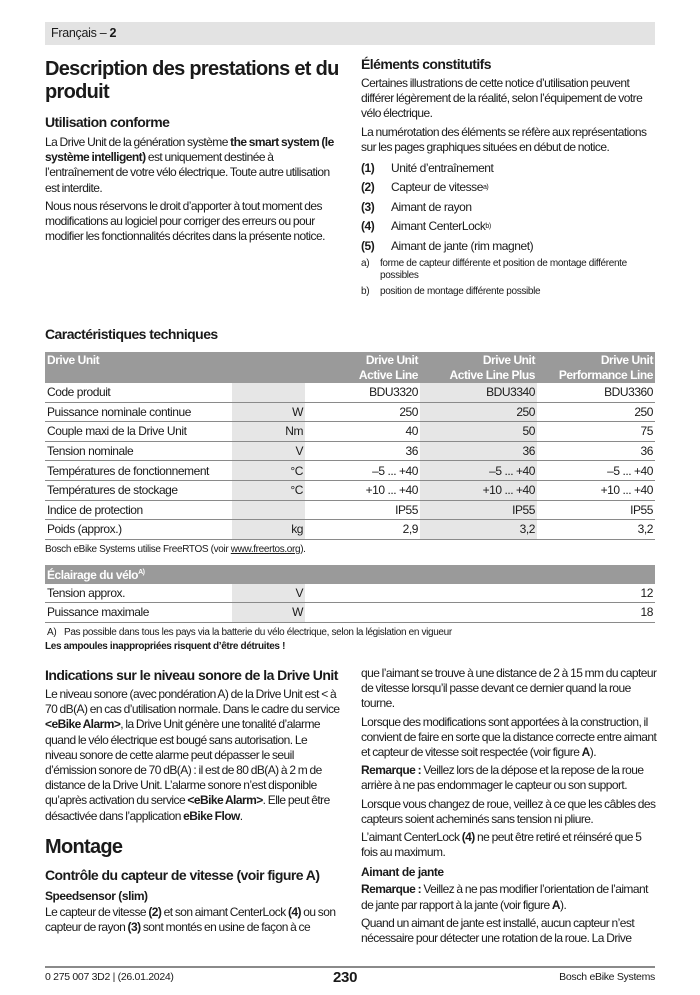 The width and height of the screenshot is (700, 995). What do you see at coordinates (141, 572) in the screenshot?
I see `lighting-header-sup: A)` at bounding box center [141, 572].